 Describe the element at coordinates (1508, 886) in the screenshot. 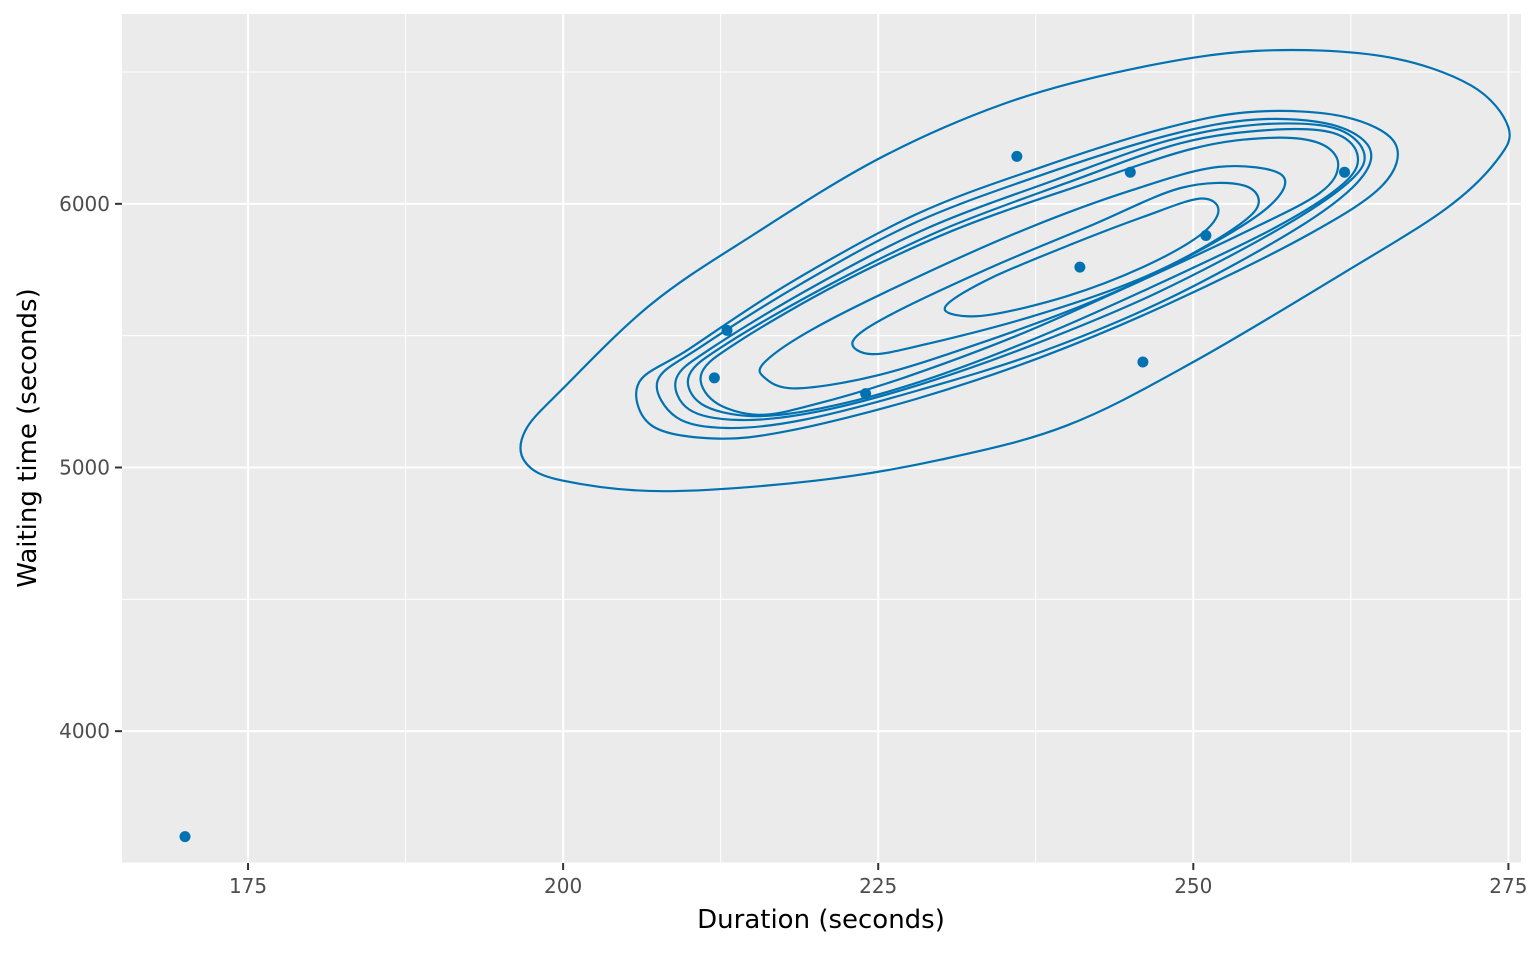

I see `x-tick-label: 275` at that location.